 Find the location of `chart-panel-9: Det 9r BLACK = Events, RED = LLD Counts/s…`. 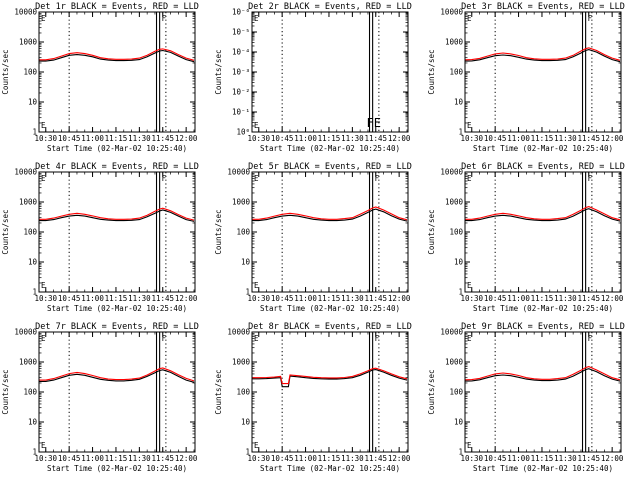

chart-panel-9: Det 9r BLACK = Events, RED = LLD Counts/s… is located at coordinates (526, 397).